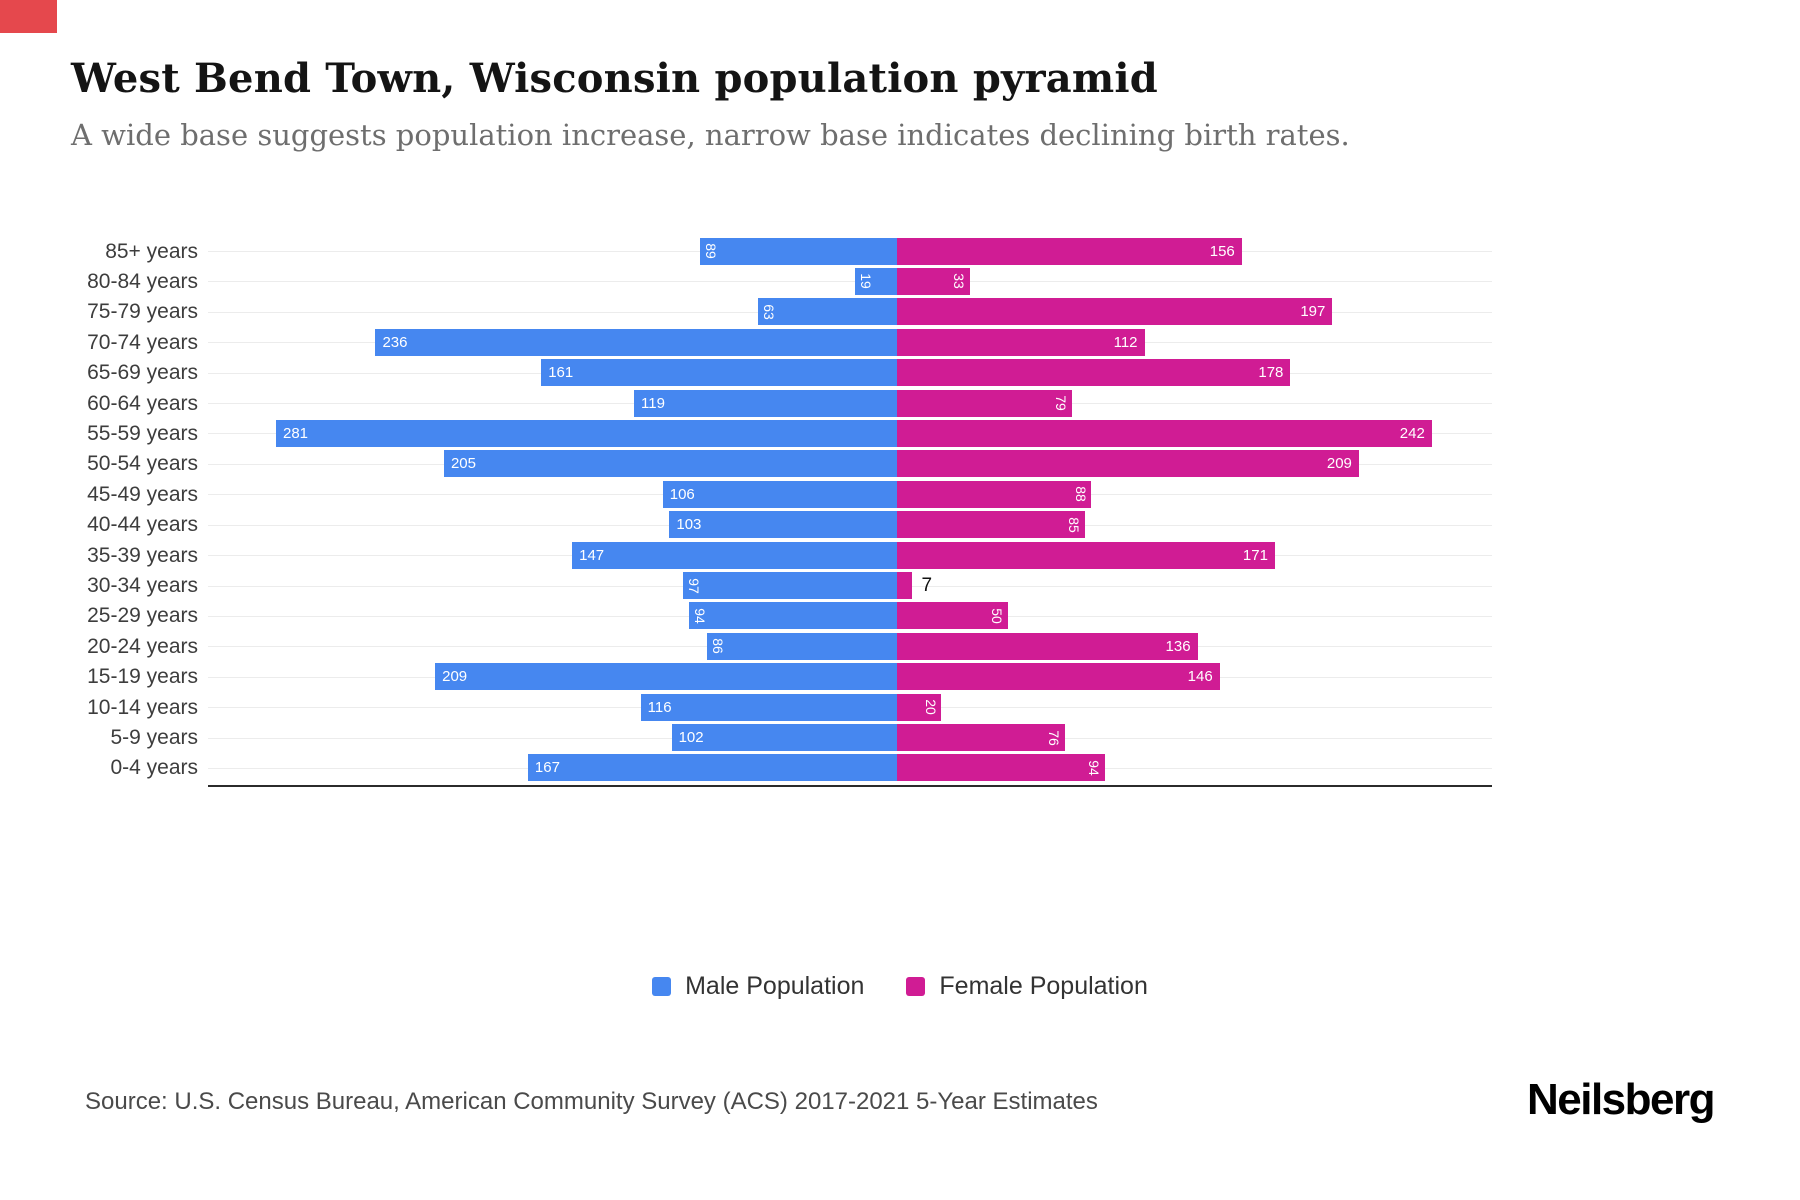  Describe the element at coordinates (1621, 1099) in the screenshot. I see `neilsberg-logo: Neilsberg` at that location.